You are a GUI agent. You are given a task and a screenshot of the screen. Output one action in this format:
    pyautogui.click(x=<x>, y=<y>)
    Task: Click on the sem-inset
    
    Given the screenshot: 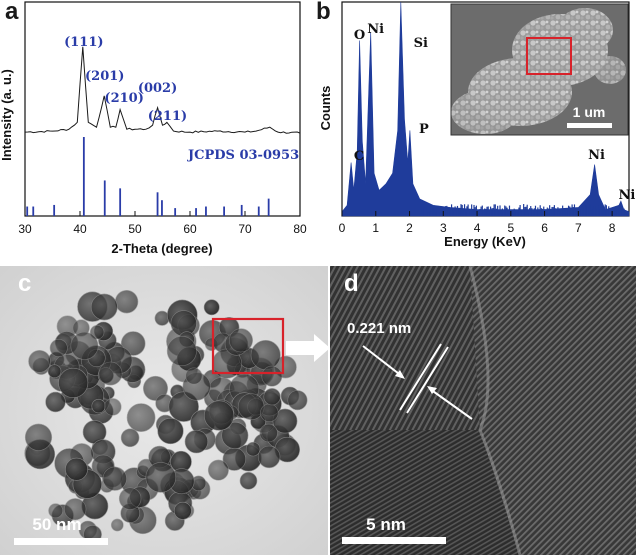 What is the action you would take?
    pyautogui.click(x=539, y=69)
    